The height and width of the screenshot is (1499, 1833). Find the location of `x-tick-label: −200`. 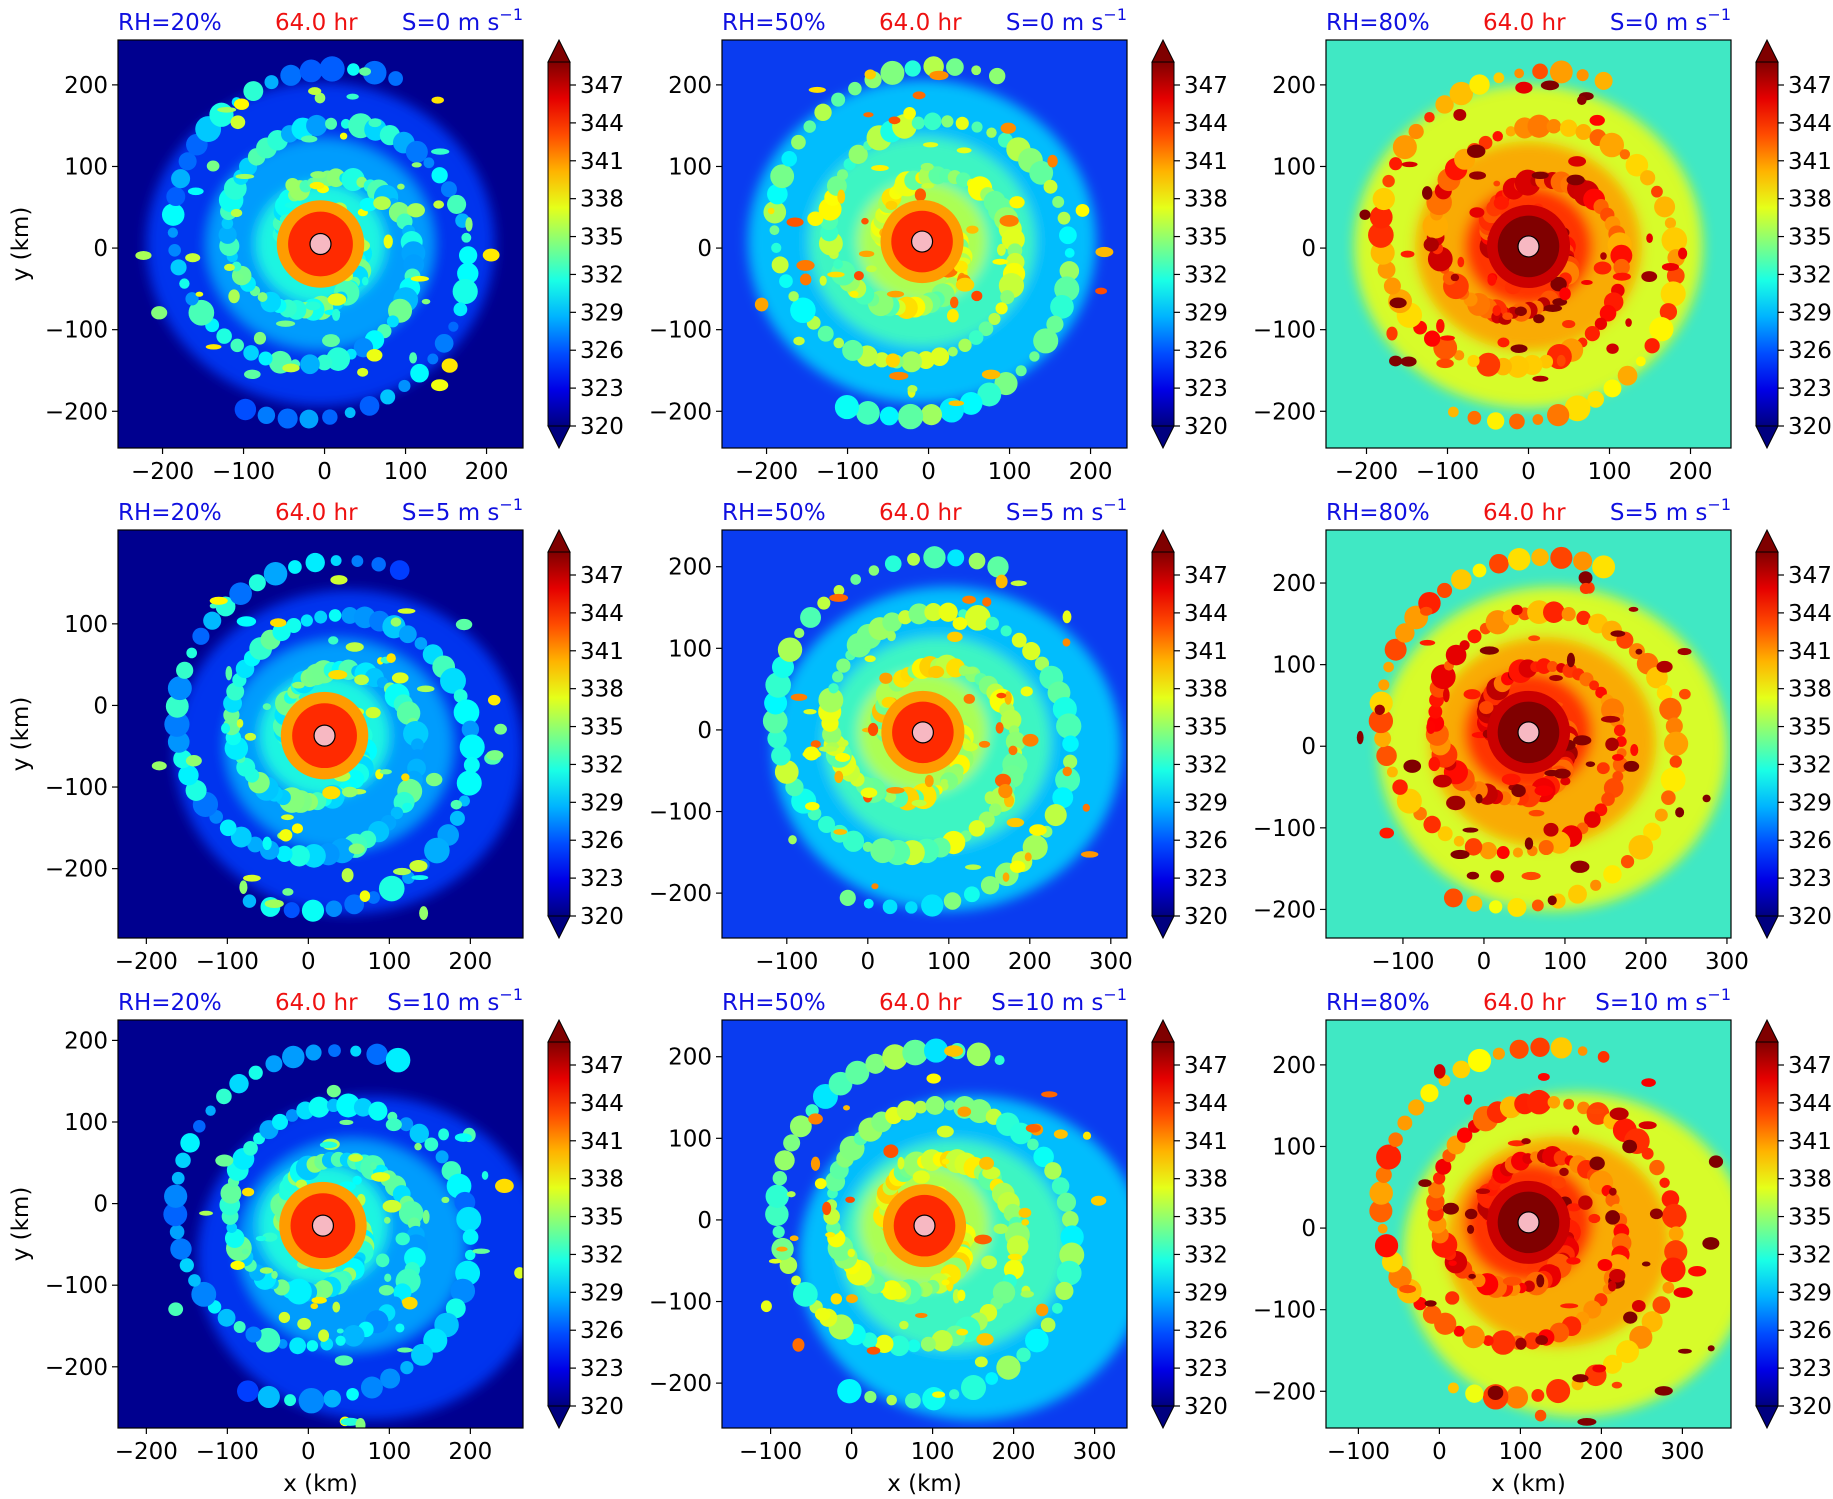

x-tick-label: −200 is located at coordinates (146, 962).